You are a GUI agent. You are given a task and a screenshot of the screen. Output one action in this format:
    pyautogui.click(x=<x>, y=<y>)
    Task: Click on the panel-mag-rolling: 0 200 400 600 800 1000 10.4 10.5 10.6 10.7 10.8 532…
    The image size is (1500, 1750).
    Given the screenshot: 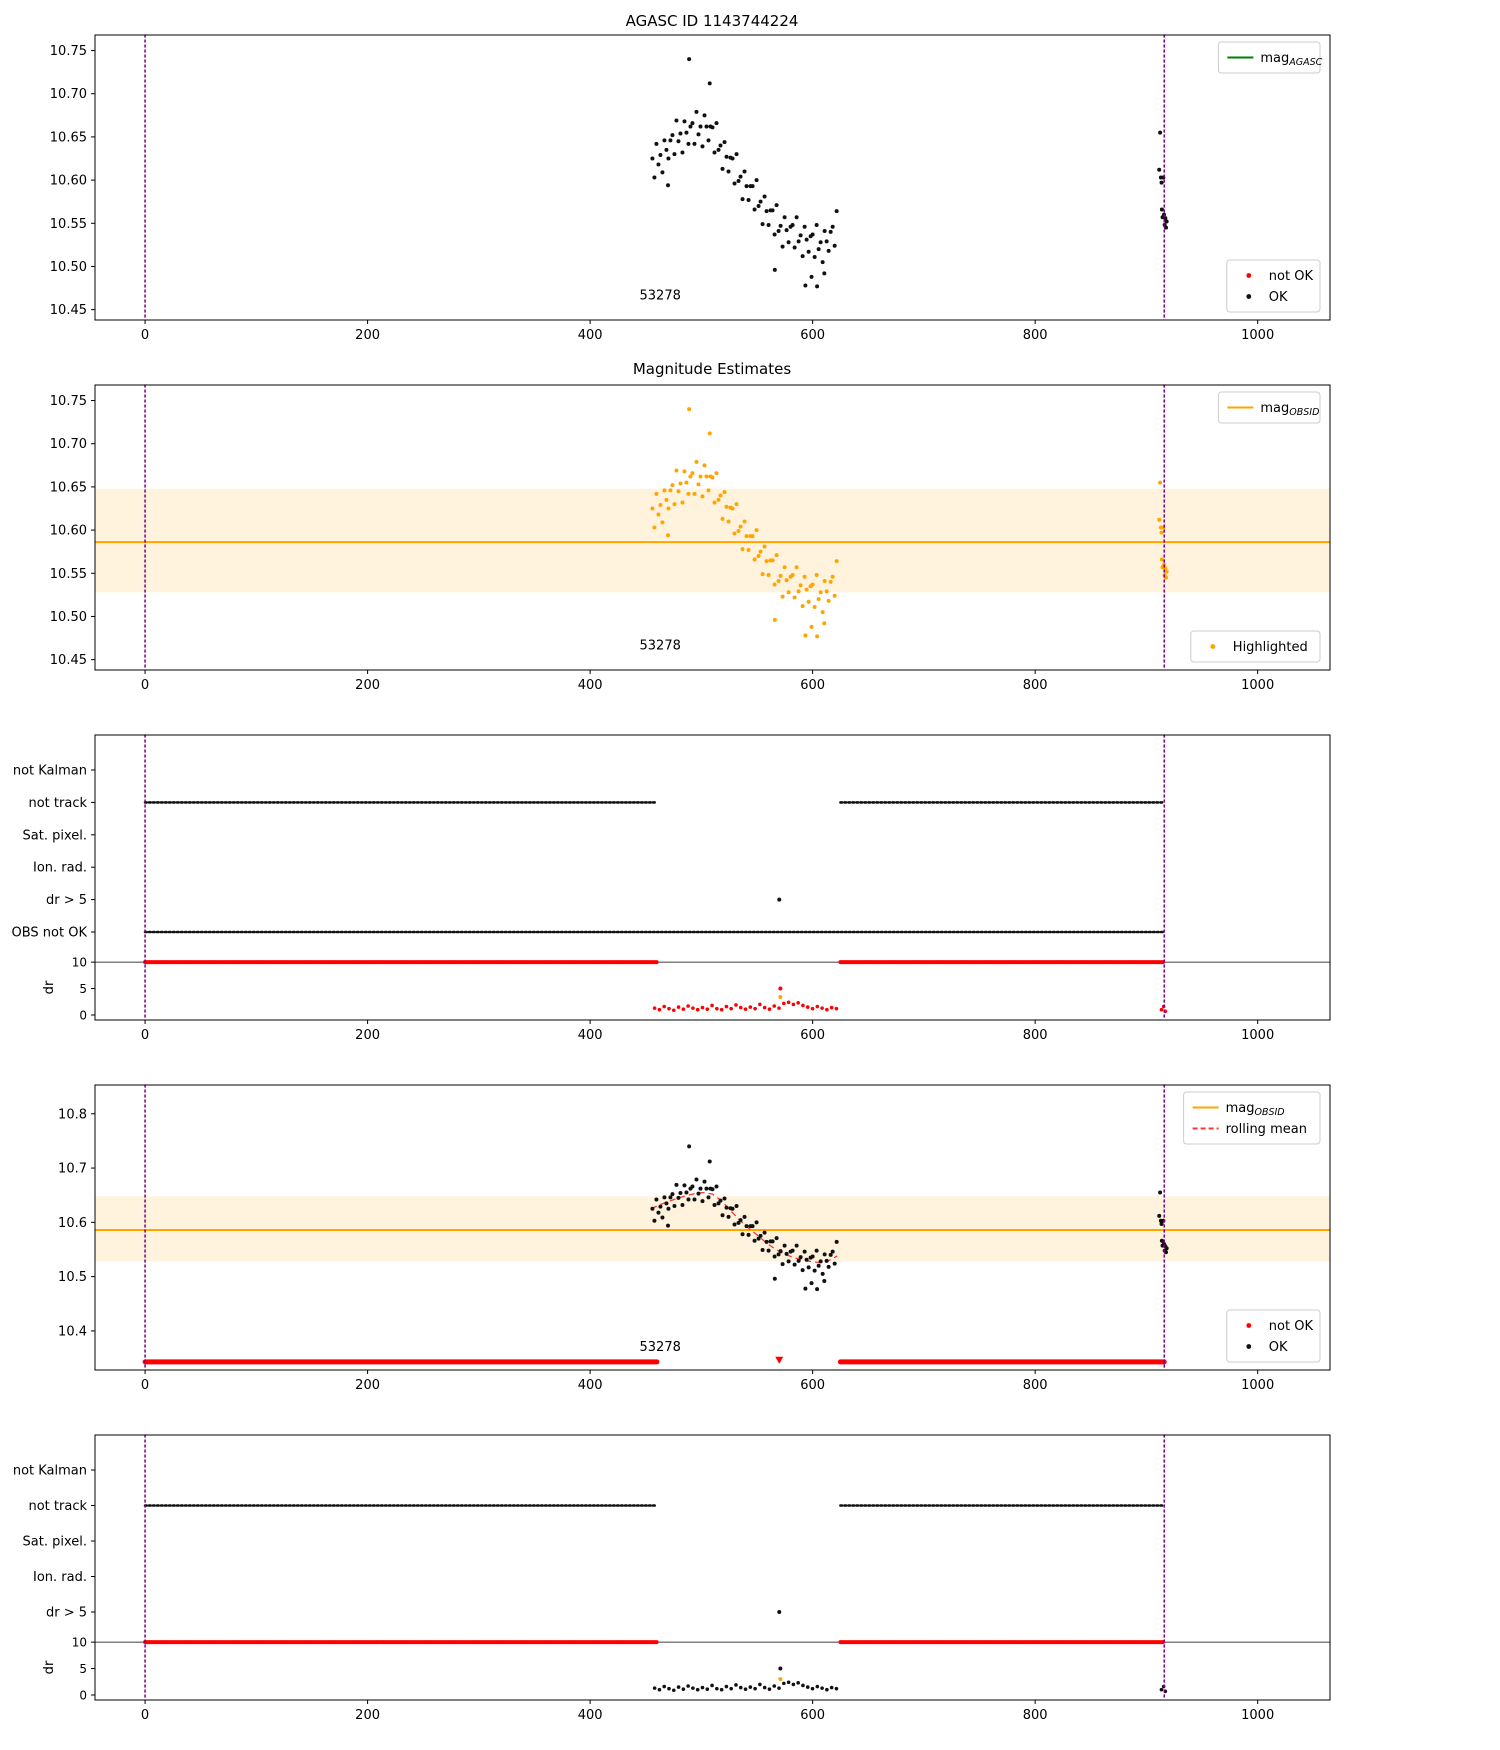 What is the action you would take?
    pyautogui.click(x=694, y=1238)
    